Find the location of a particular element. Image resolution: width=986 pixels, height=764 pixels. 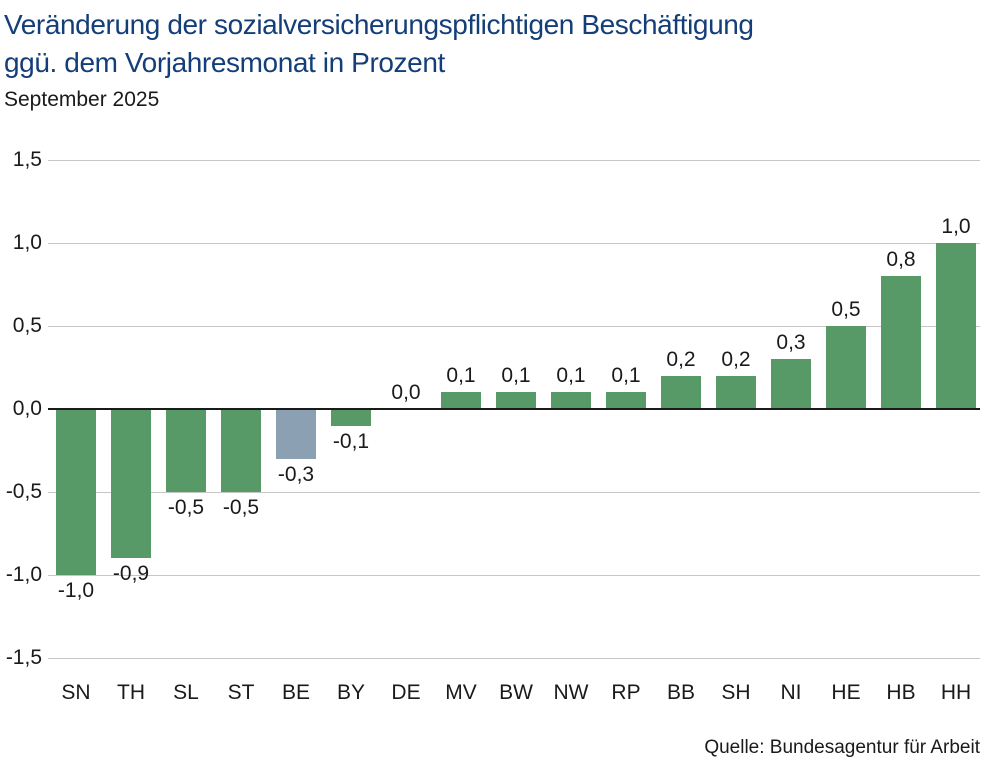

bar-BW is located at coordinates (516, 400).